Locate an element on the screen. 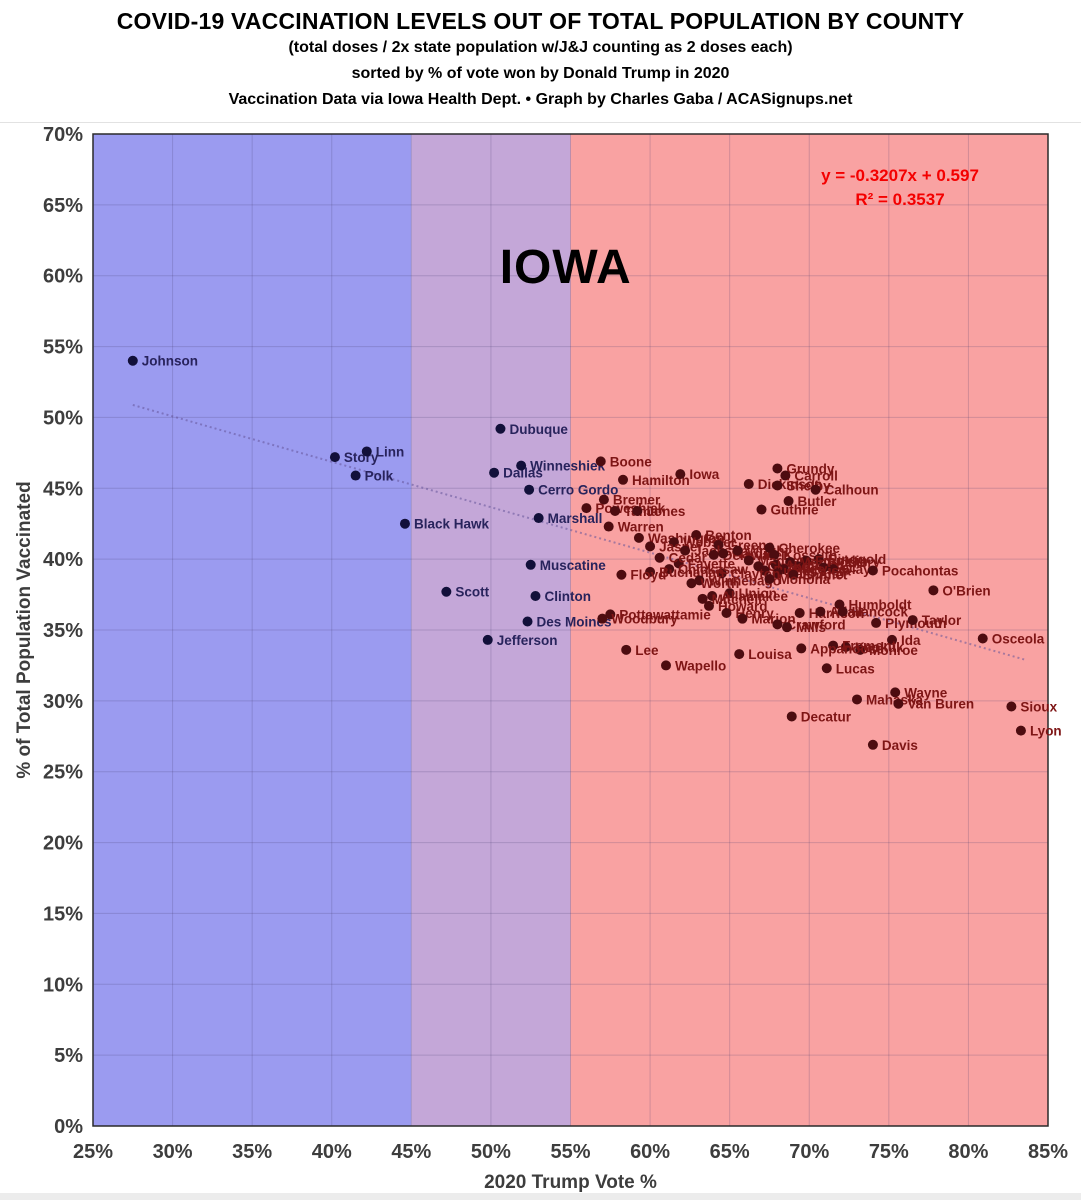  y-tick-label: 30% is located at coordinates (63, 702).